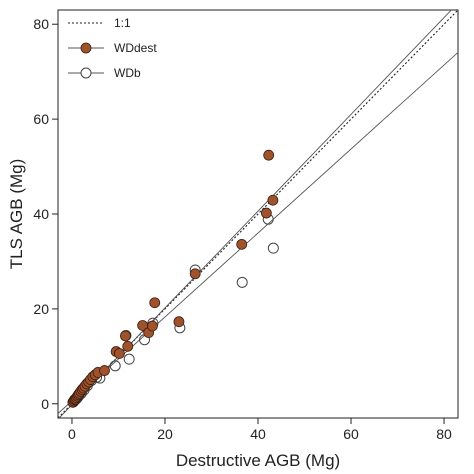 The width and height of the screenshot is (474, 474). What do you see at coordinates (45, 404) in the screenshot?
I see `y-tick-label: 0` at bounding box center [45, 404].